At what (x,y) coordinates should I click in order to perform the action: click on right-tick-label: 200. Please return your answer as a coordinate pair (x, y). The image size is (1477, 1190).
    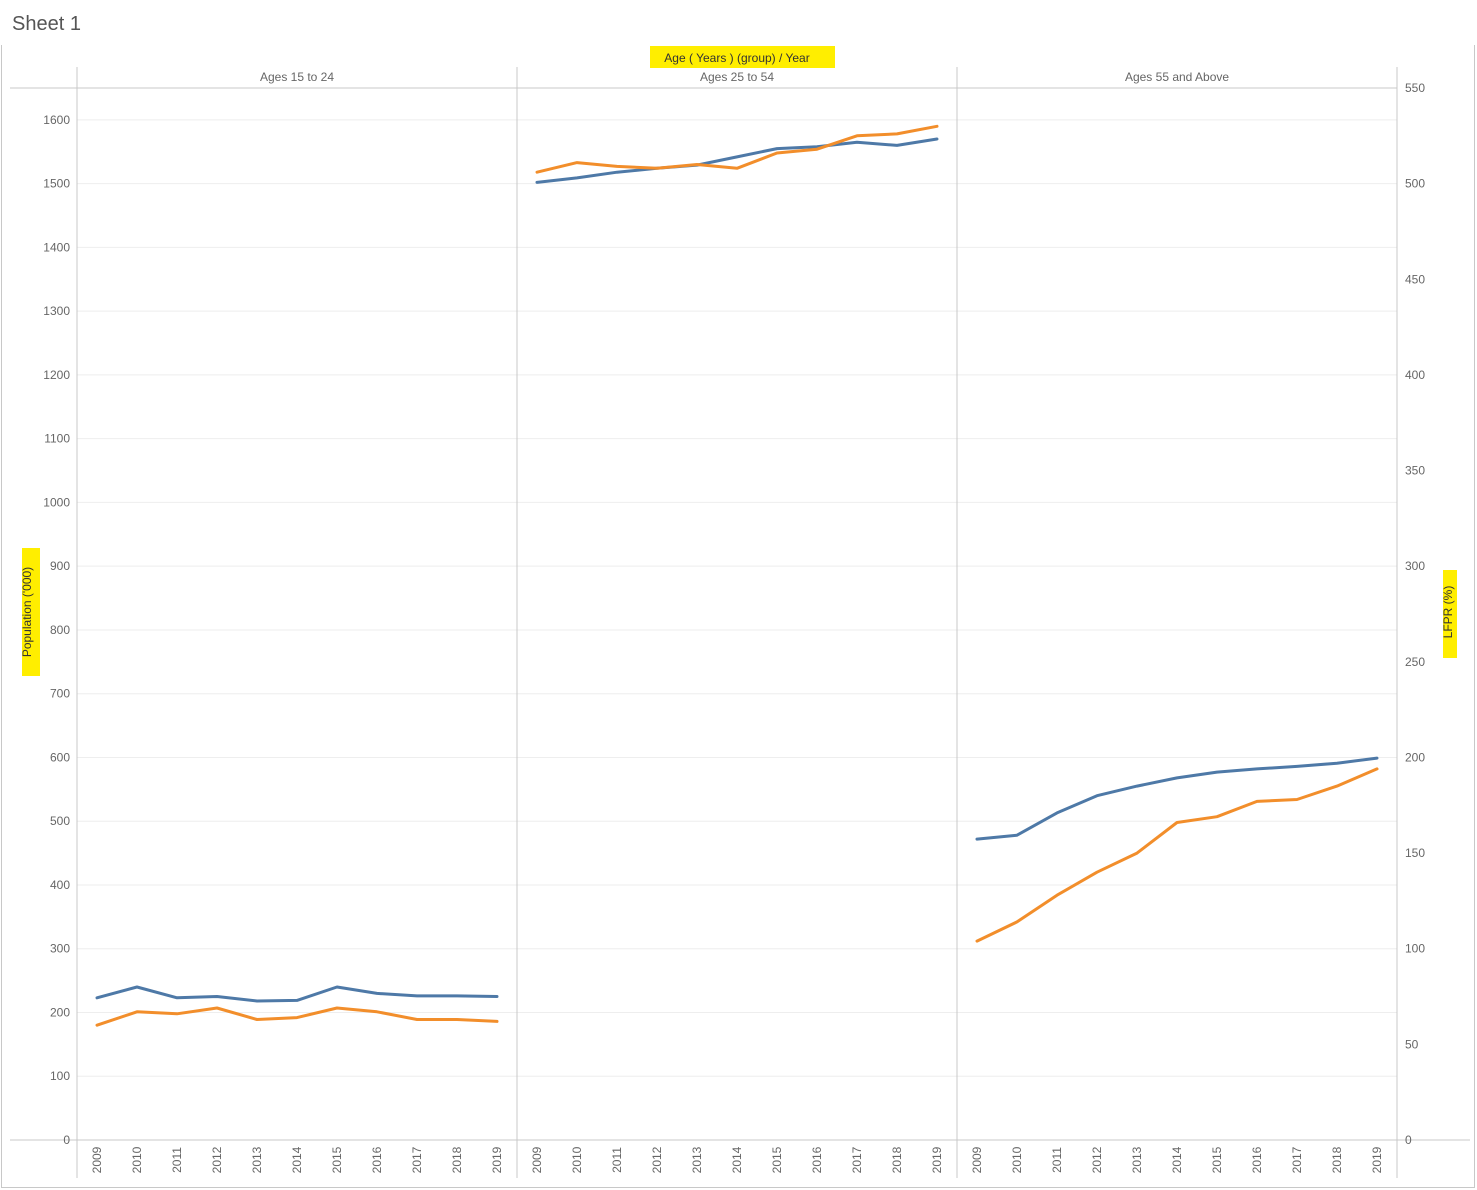
    Looking at the image, I should click on (1415, 757).